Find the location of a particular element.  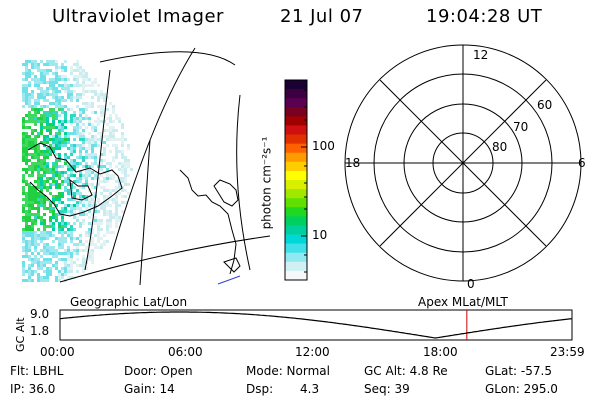

clock-label-18: 18 is located at coordinates (353, 163).